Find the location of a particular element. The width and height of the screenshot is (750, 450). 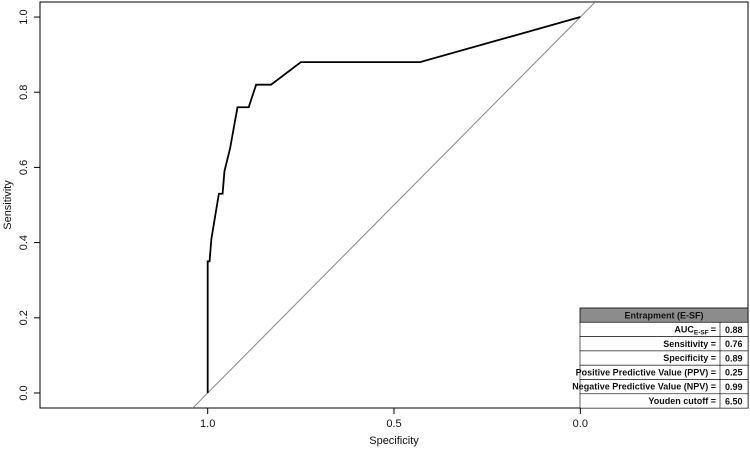

row-label-text: Sensitivity = is located at coordinates (689, 344).